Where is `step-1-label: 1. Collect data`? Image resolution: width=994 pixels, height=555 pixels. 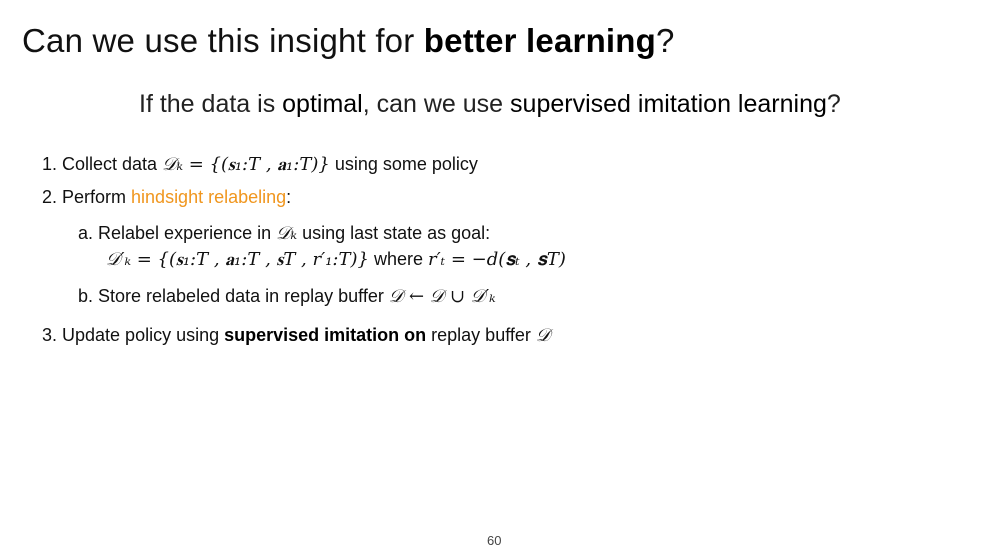 step-1-label: 1. Collect data is located at coordinates (102, 164).